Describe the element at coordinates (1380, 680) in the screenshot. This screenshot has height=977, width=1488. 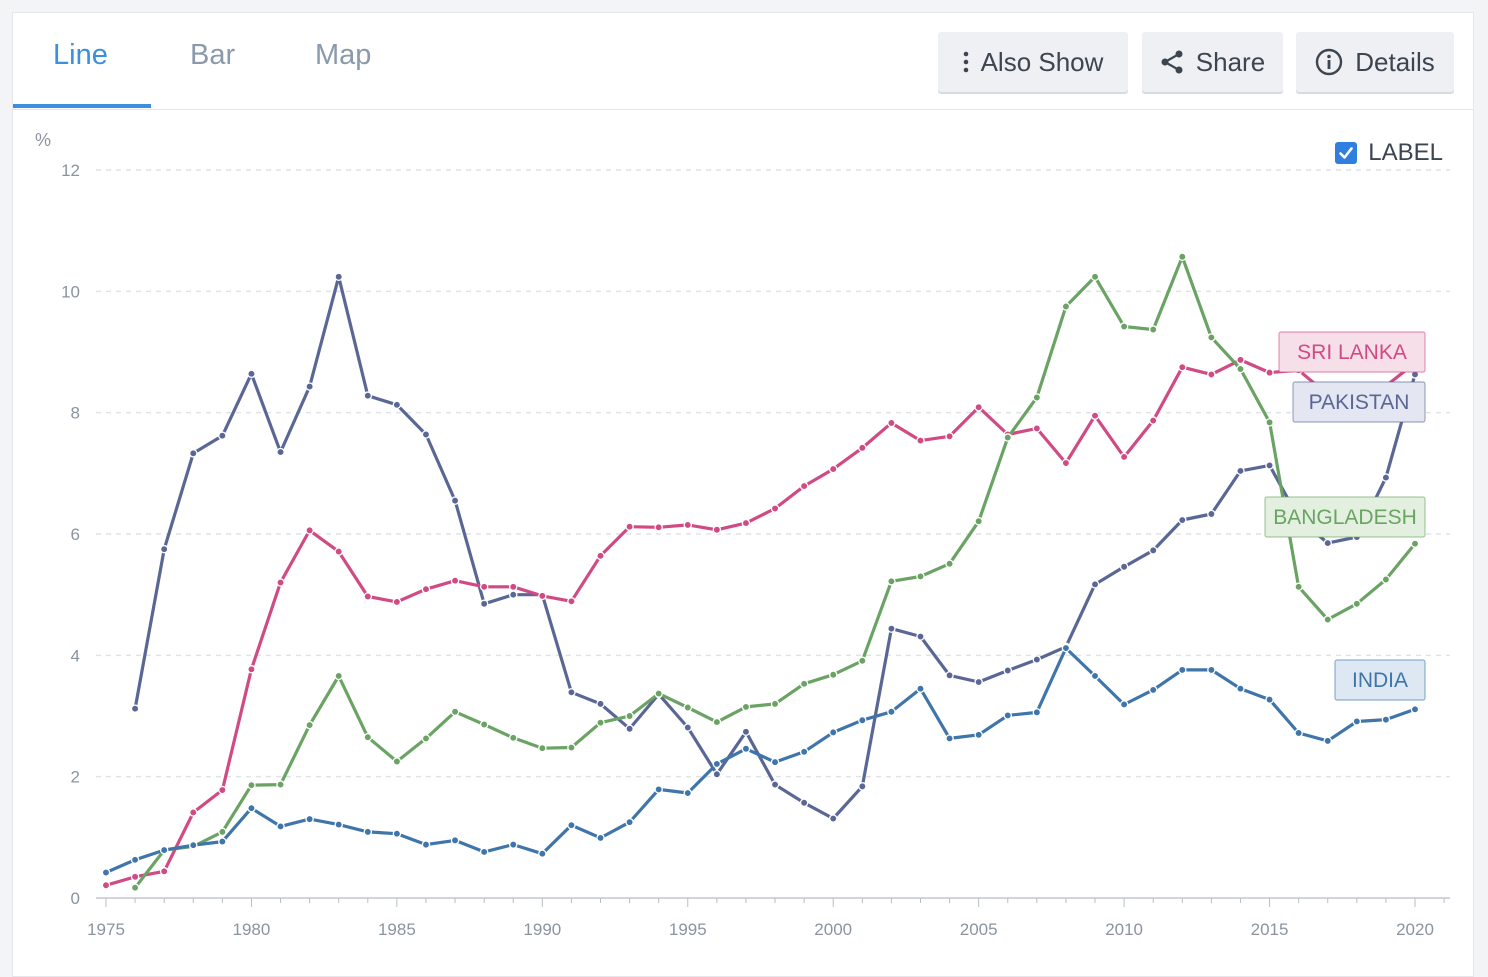
I see `series-label: INDIA` at that location.